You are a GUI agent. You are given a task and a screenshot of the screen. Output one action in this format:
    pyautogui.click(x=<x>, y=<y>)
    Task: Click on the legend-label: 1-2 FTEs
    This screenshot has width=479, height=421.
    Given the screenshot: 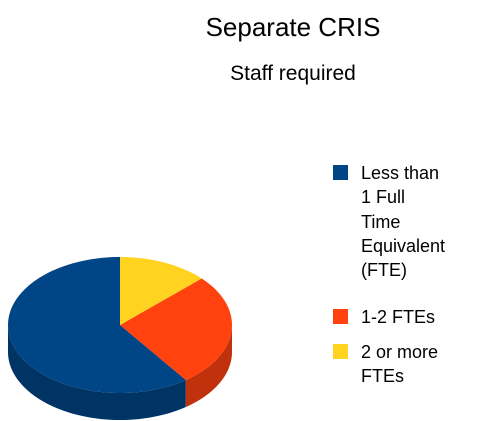 What is the action you would take?
    pyautogui.click(x=398, y=317)
    